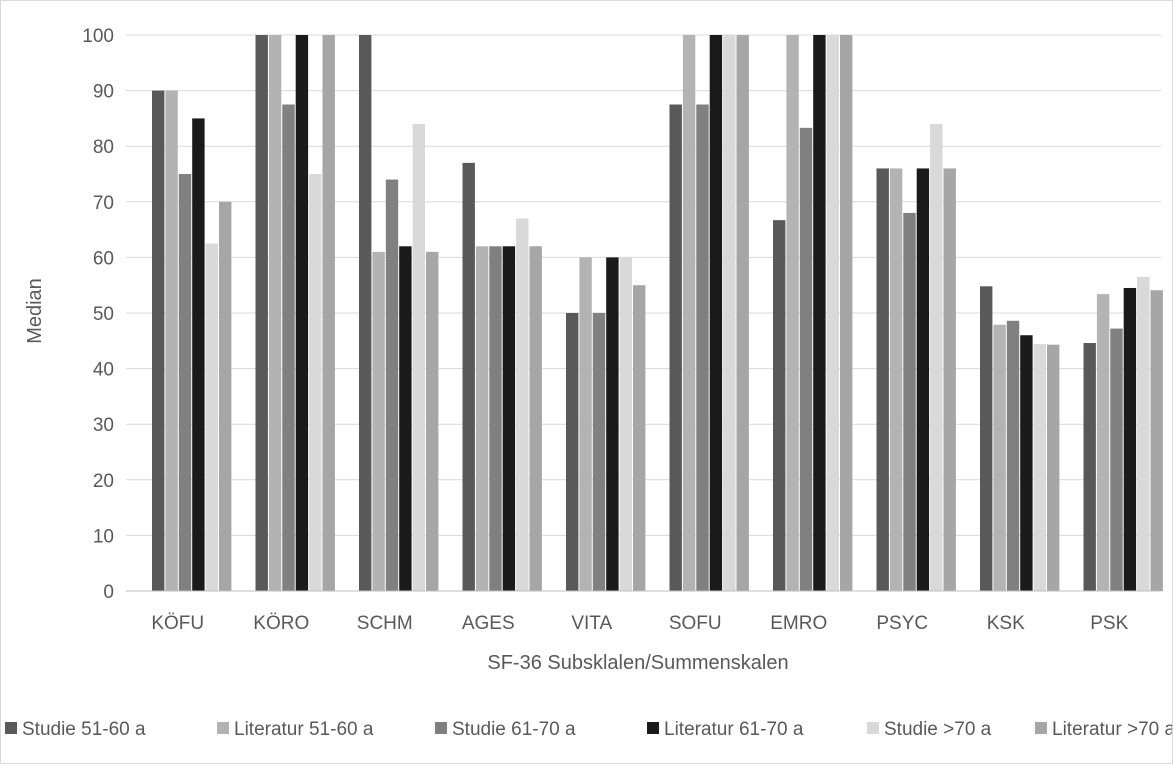  What do you see at coordinates (304, 729) in the screenshot?
I see `legend-label: Literatur 51-60 a` at bounding box center [304, 729].